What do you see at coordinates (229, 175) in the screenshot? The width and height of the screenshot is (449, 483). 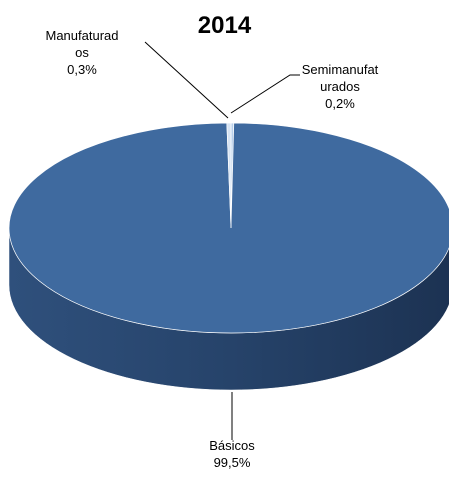 I see `pie-slice` at bounding box center [229, 175].